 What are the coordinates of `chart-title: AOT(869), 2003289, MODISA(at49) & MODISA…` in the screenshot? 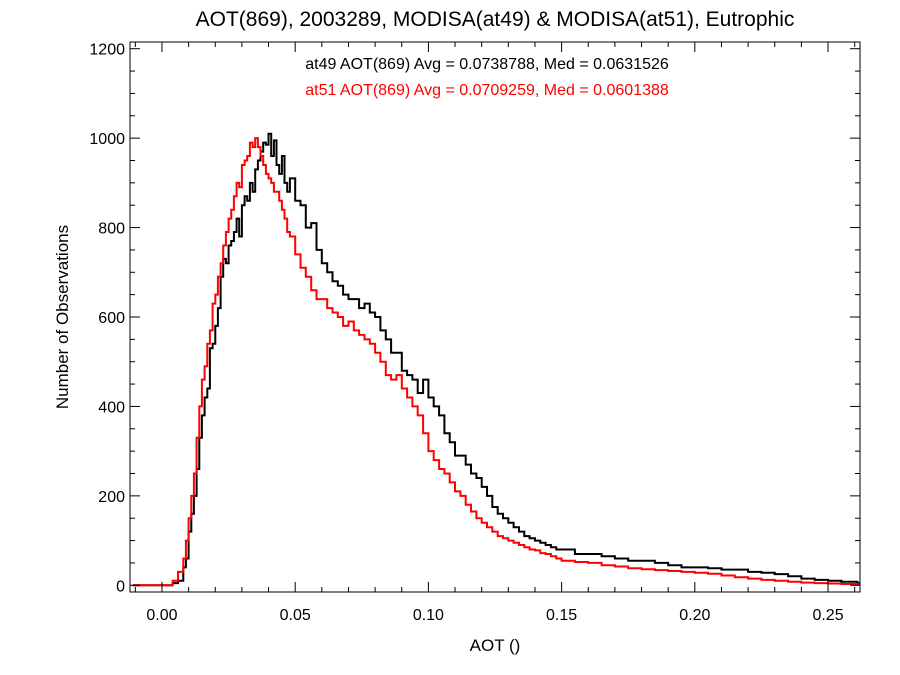 It's located at (495, 19).